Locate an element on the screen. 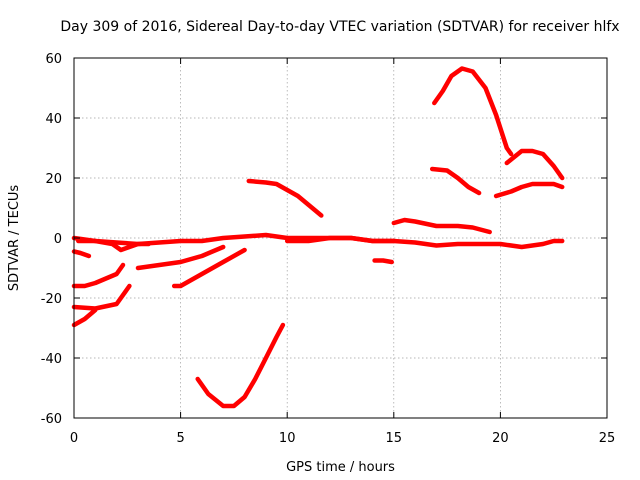 The width and height of the screenshot is (640, 480). x-axis-label: GPS time / hours is located at coordinates (340, 467).